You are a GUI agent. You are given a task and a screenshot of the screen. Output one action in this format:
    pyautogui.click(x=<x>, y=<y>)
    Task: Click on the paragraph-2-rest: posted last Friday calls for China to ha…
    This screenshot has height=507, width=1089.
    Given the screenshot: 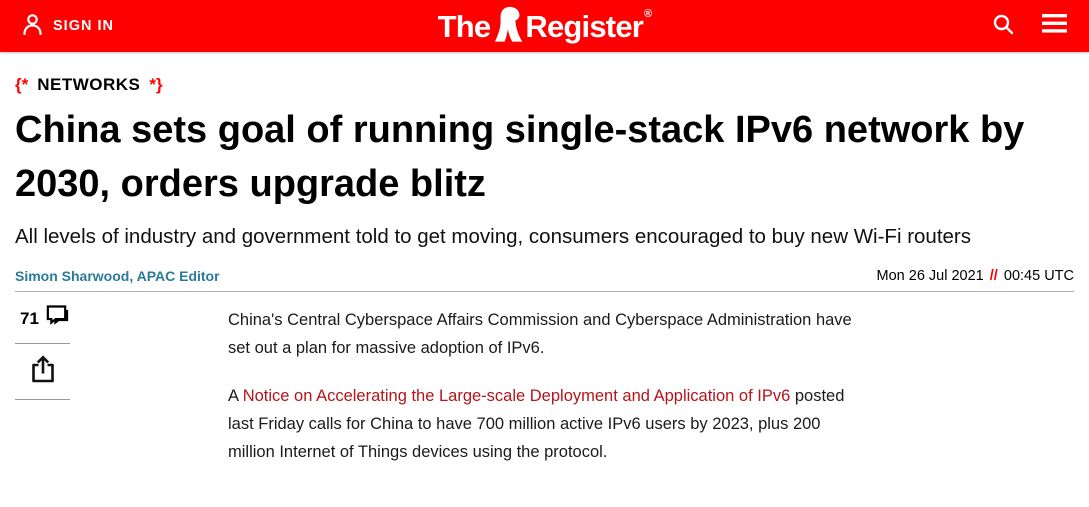 What is the action you would take?
    pyautogui.click(x=536, y=424)
    